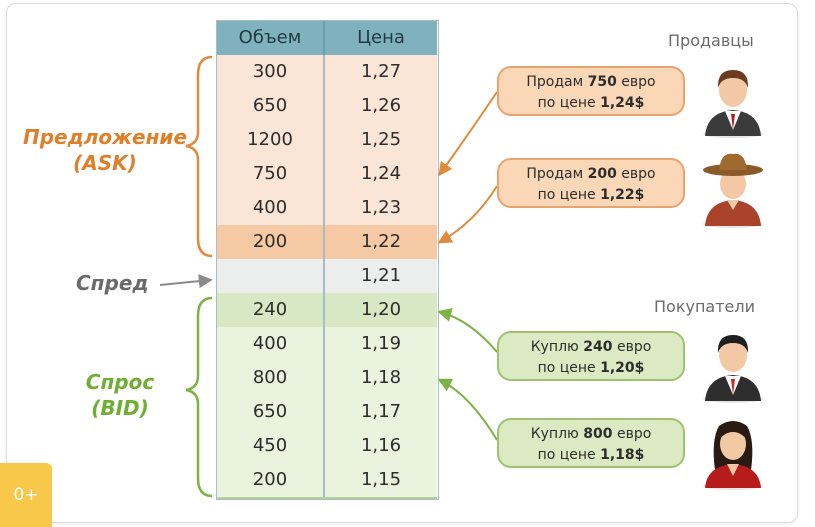  Describe the element at coordinates (270, 377) in the screenshot. I see `bid-volume: 800` at that location.